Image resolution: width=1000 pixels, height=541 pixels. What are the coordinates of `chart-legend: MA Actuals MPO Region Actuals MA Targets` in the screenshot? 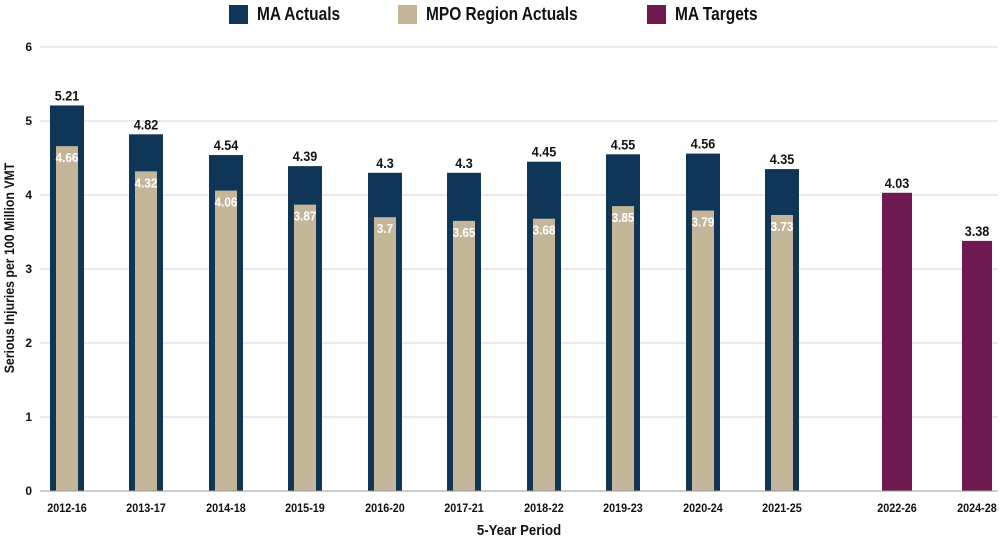 It's located at (500, 14).